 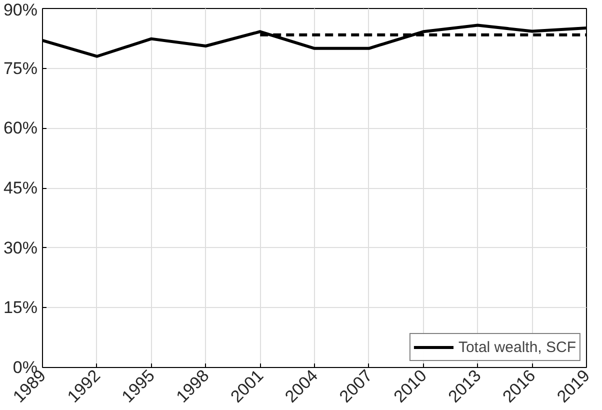 I want to click on y-tick-label: 15%, so click(x=20, y=308).